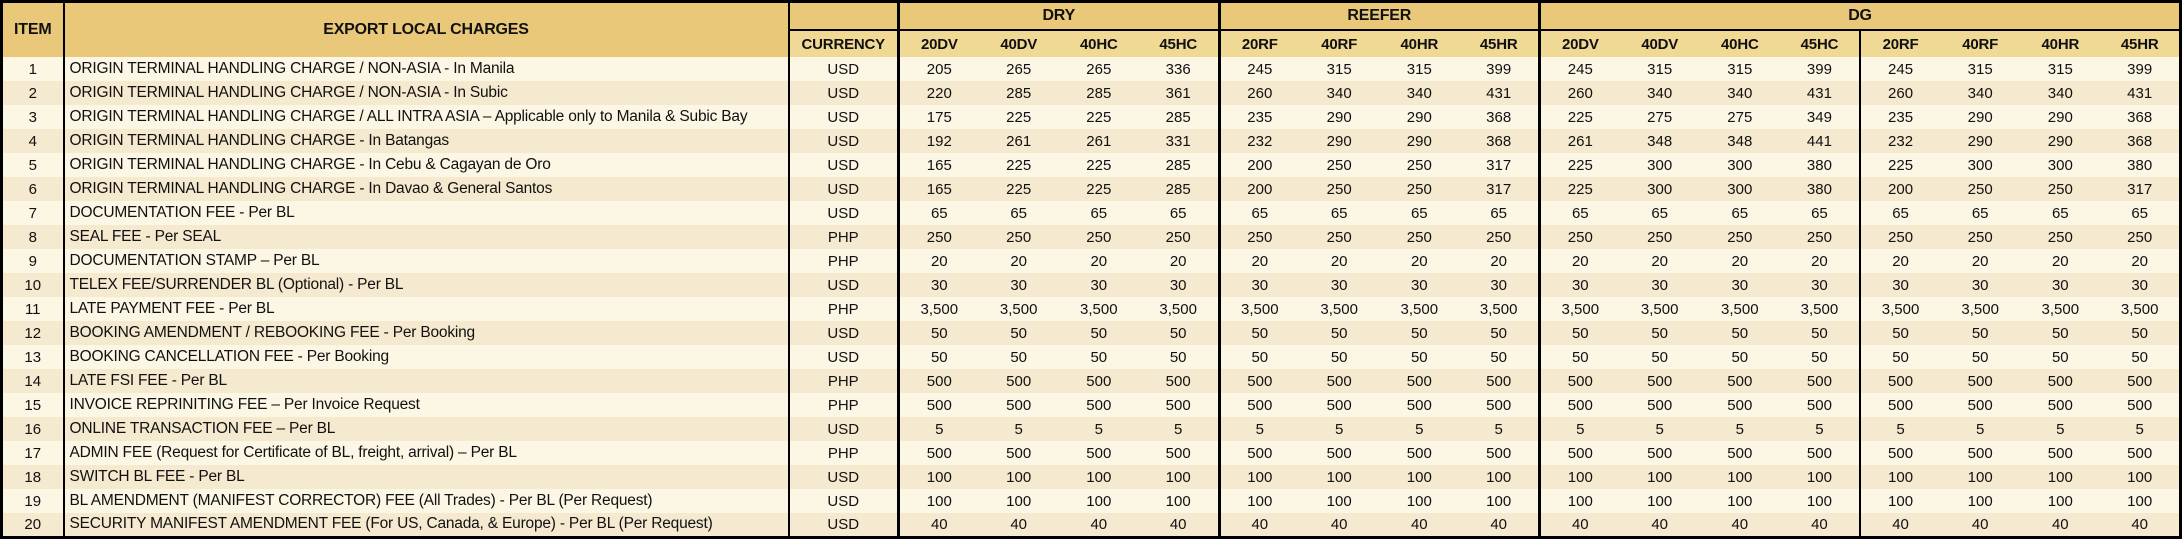 This screenshot has width=2182, height=539. I want to click on rate-value-cell: 200, so click(1260, 165).